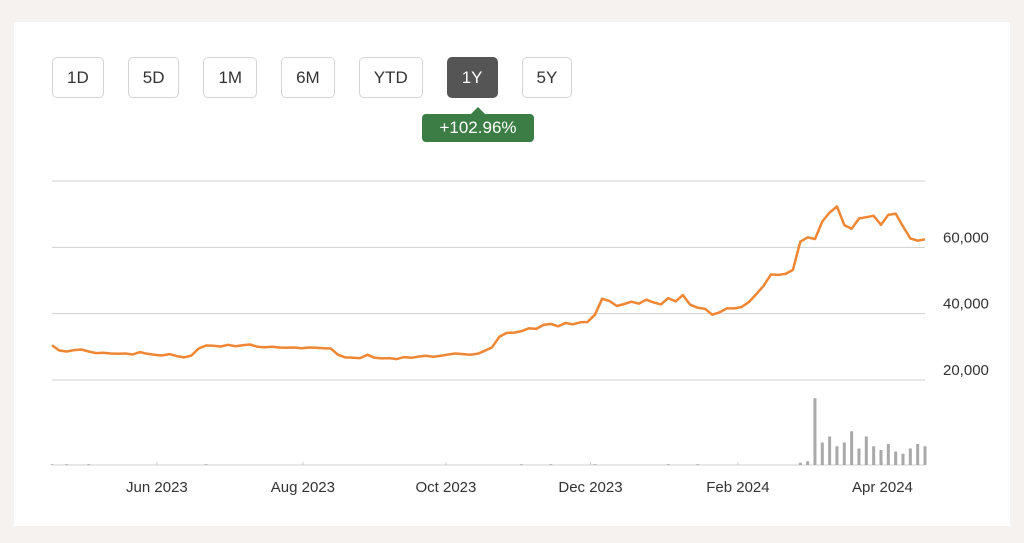 This screenshot has height=543, width=1024. I want to click on y-tick-label: 20,000, so click(966, 370).